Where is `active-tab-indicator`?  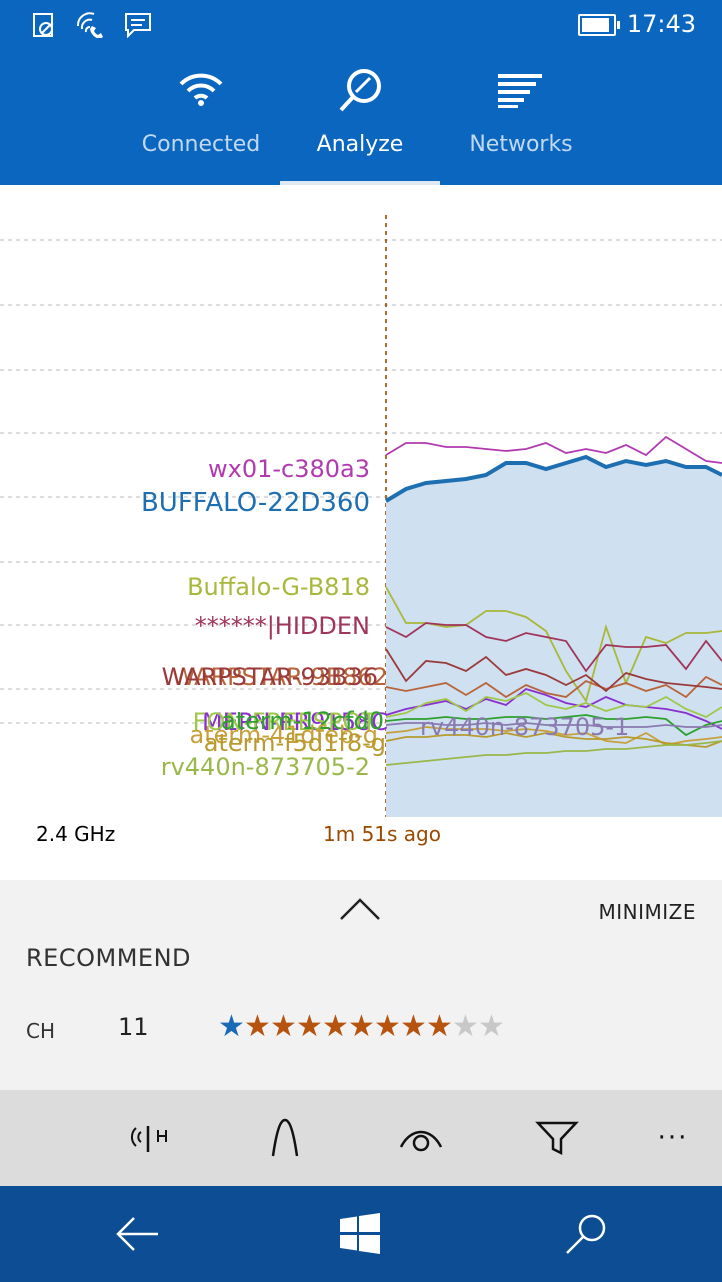 active-tab-indicator is located at coordinates (360, 183).